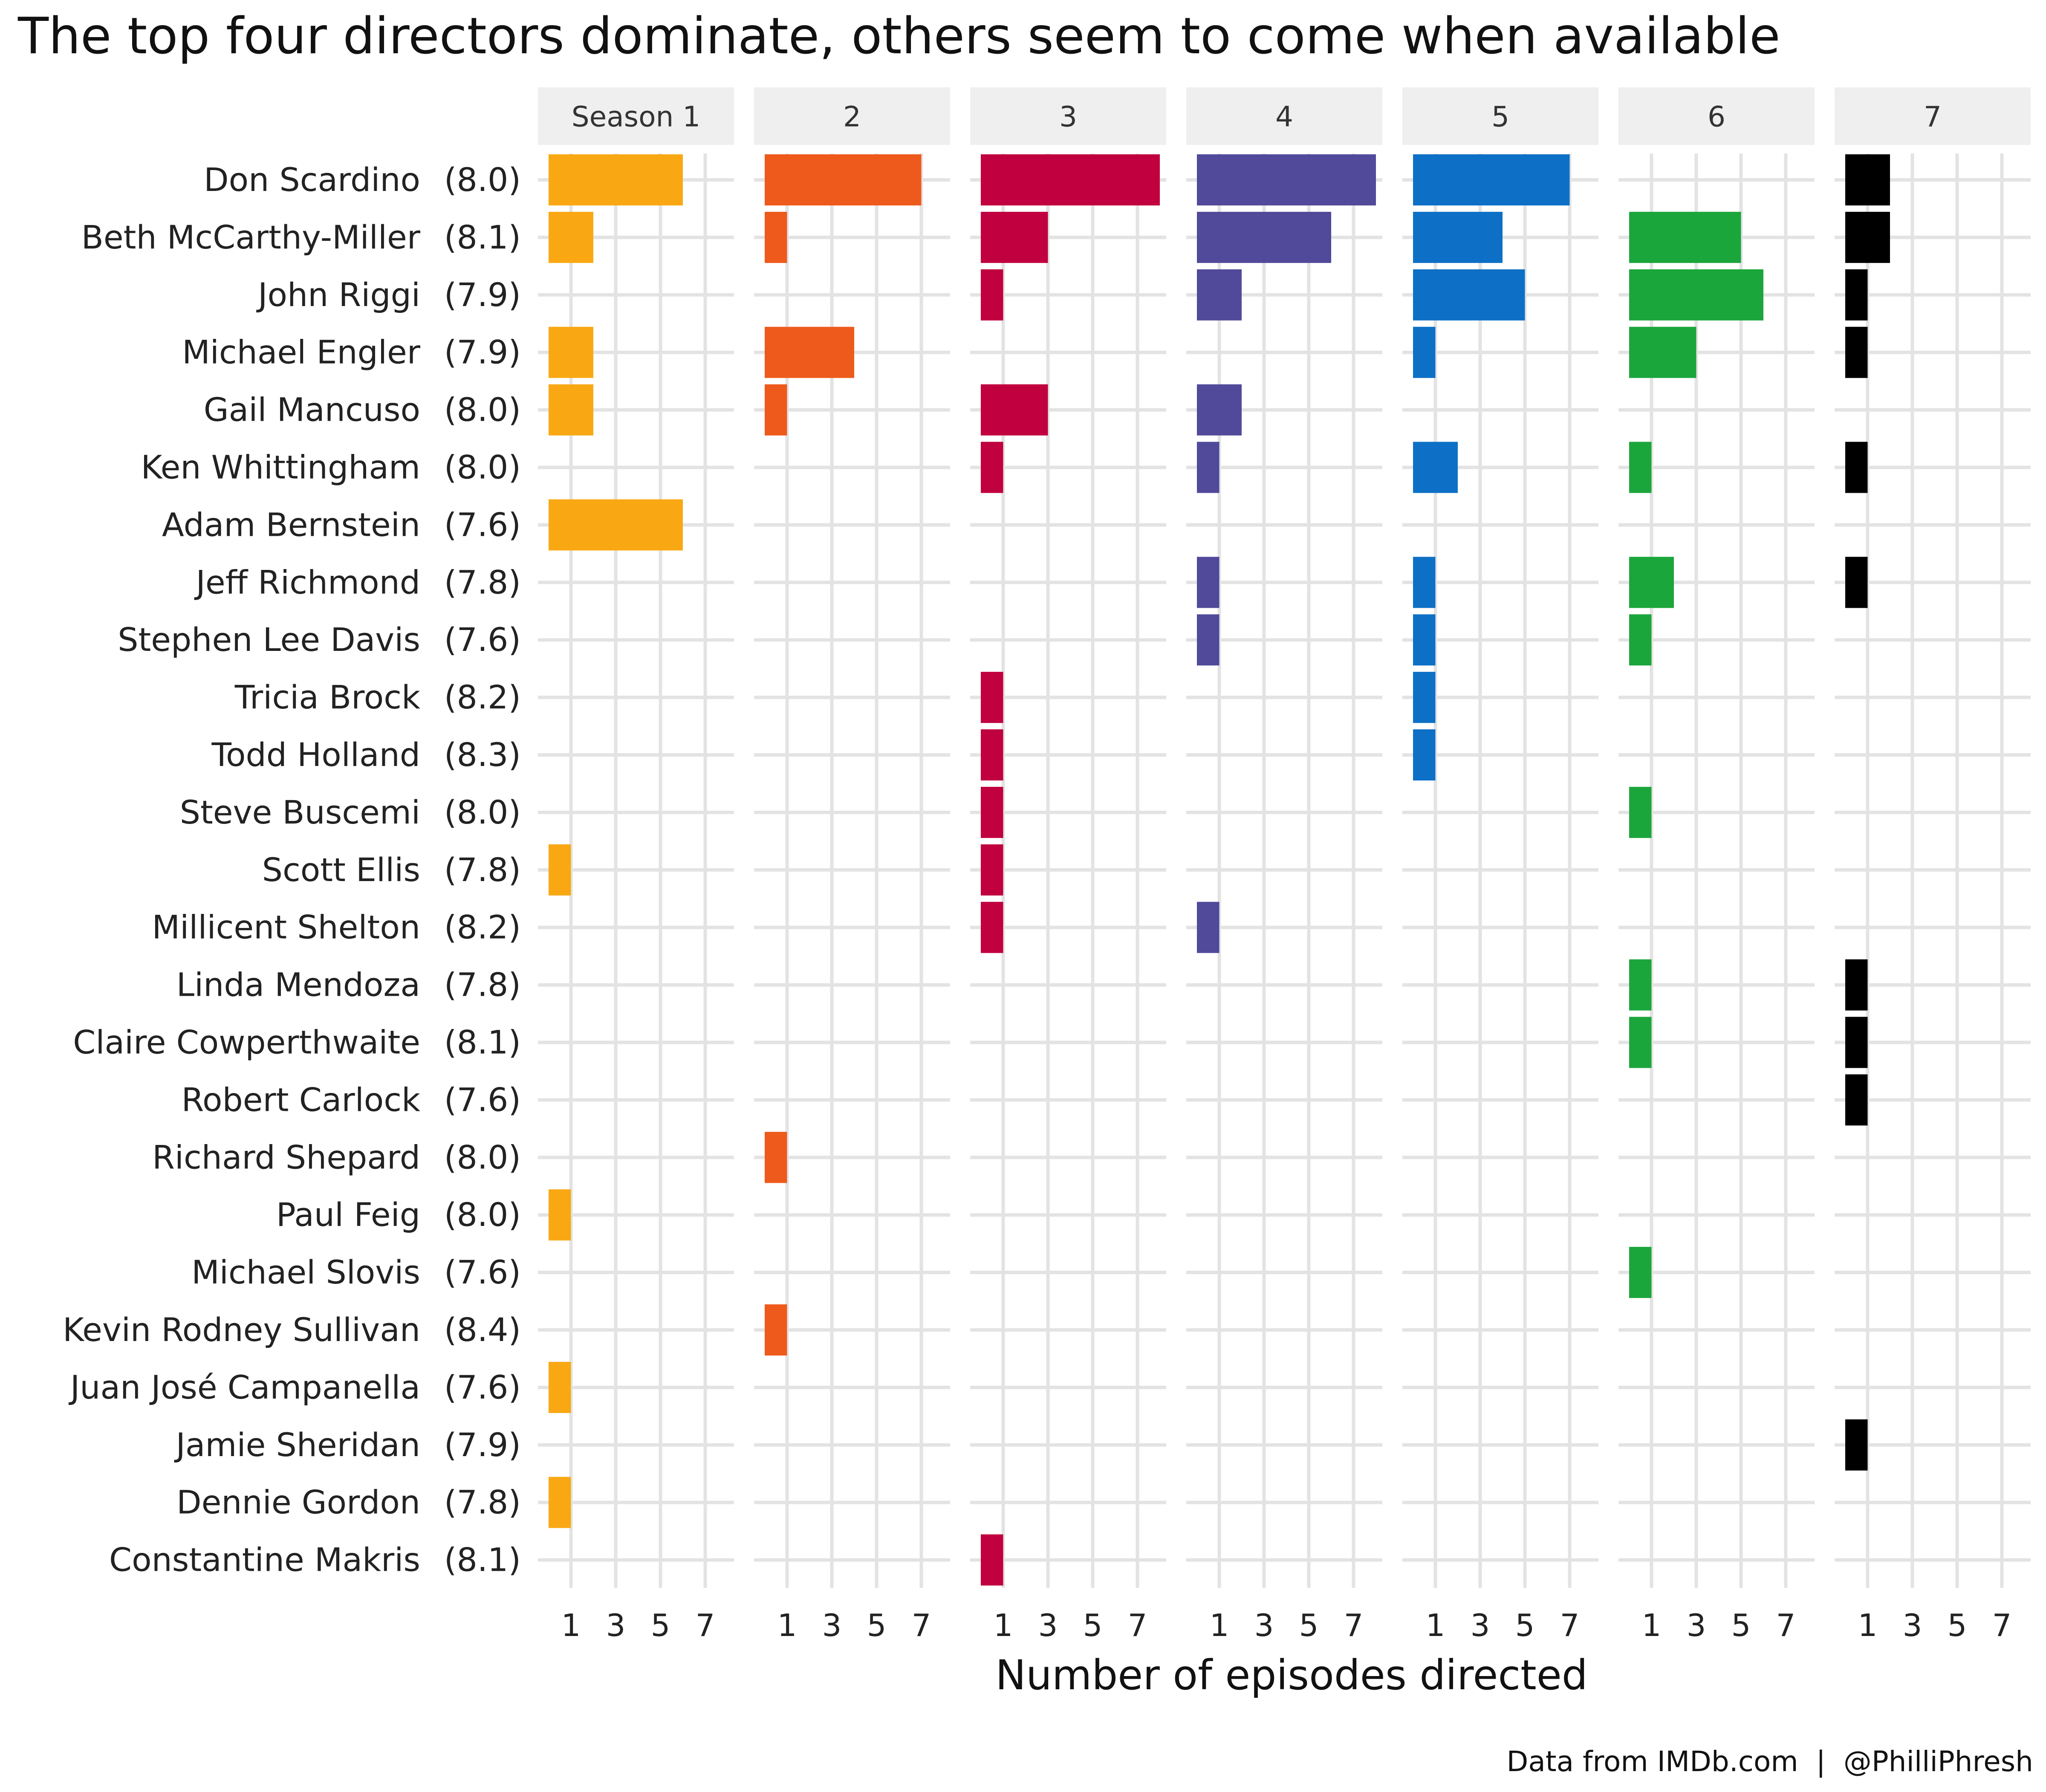 This screenshot has width=2046, height=1792. I want to click on director-name: Don Scardino, so click(312, 180).